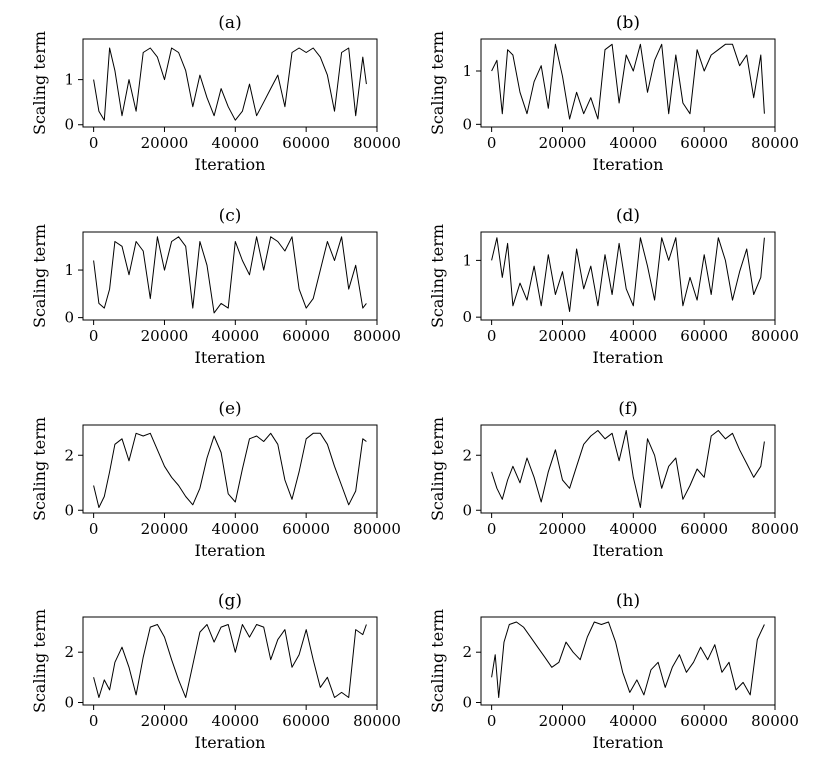 This screenshot has height=784, width=830. Describe the element at coordinates (628, 23) in the screenshot. I see `panel-title: (b)` at that location.